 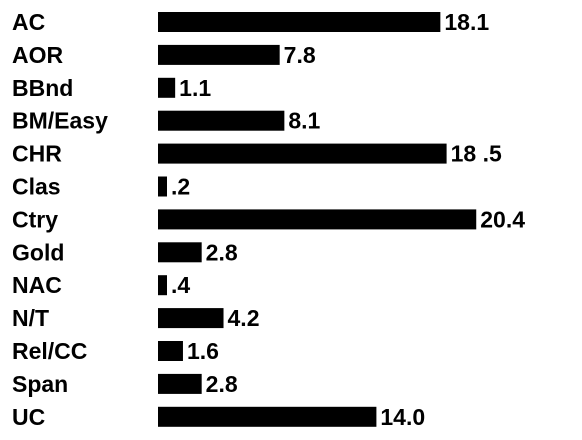 What do you see at coordinates (203, 351) in the screenshot?
I see `value-label-rel-cc: 1.6` at bounding box center [203, 351].